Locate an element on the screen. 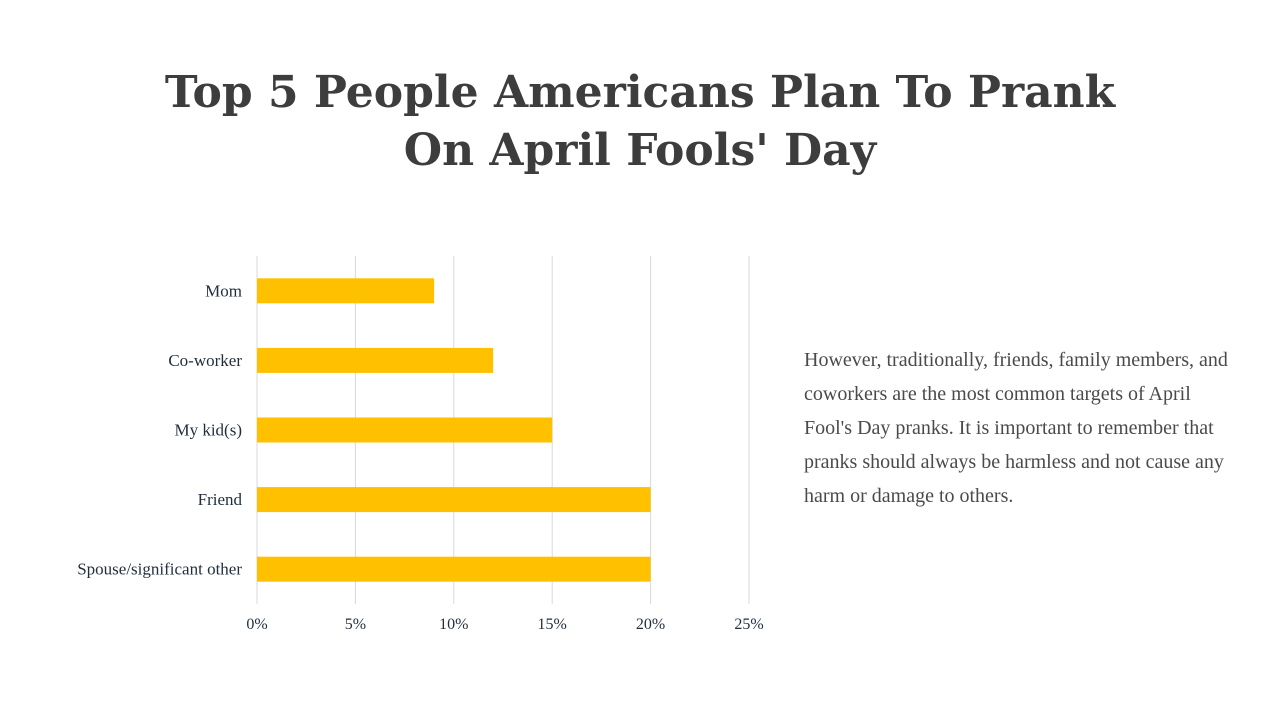  category-label-3: Friend is located at coordinates (220, 499).